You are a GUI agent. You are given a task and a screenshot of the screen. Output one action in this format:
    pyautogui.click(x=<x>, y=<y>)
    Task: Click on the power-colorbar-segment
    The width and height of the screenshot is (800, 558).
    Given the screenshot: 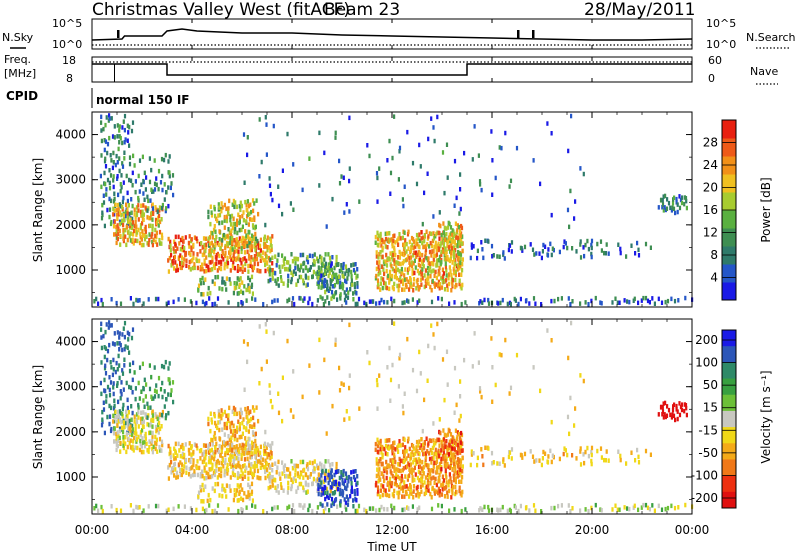 What is the action you would take?
    pyautogui.click(x=729, y=273)
    